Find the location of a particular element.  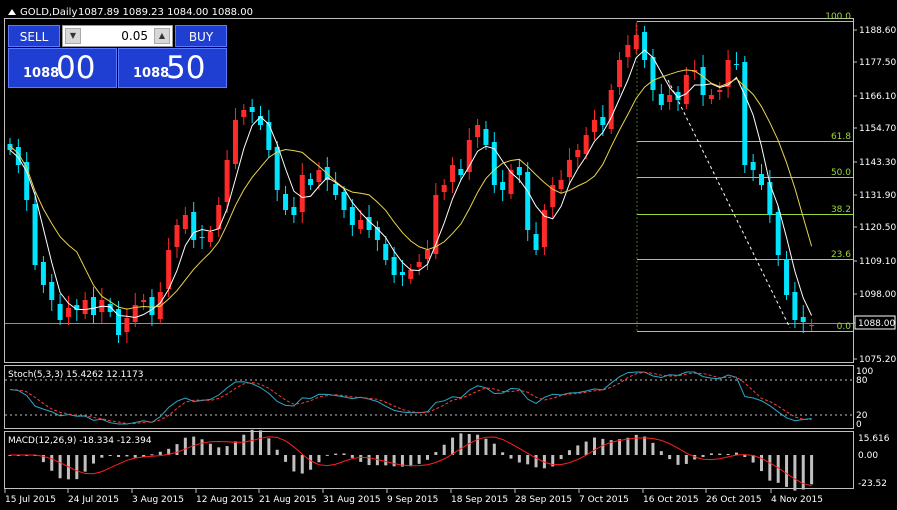

price-tick-label: 1177.50 is located at coordinates (877, 63).